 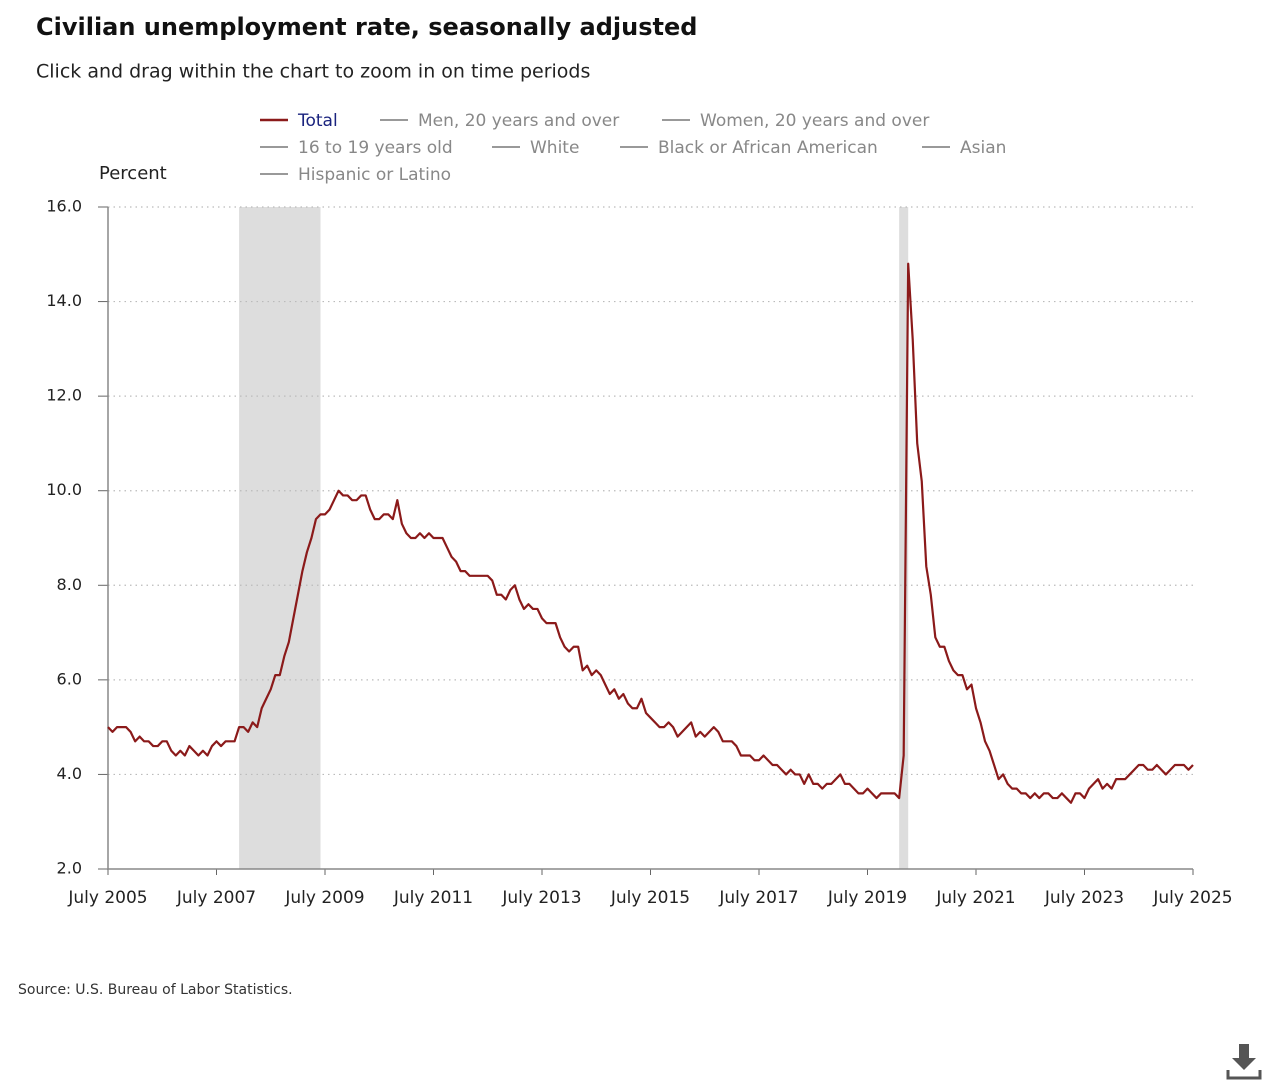 I want to click on legend-item: Men, 20 years and over, so click(x=499, y=121).